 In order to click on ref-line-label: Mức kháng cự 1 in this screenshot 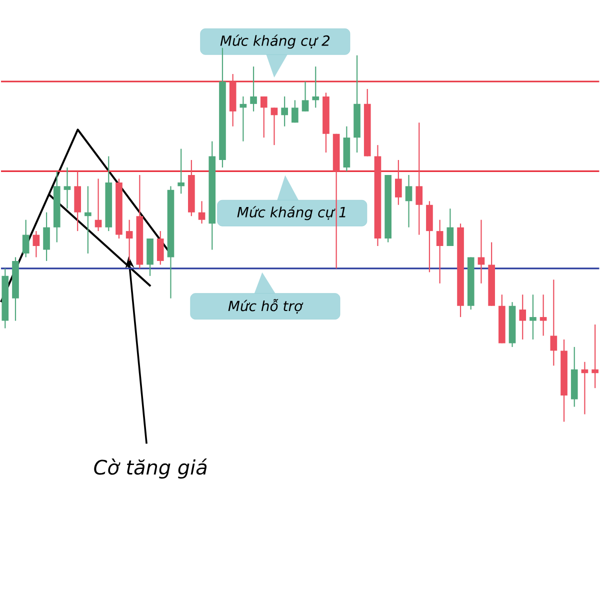, I will do `click(291, 213)`.